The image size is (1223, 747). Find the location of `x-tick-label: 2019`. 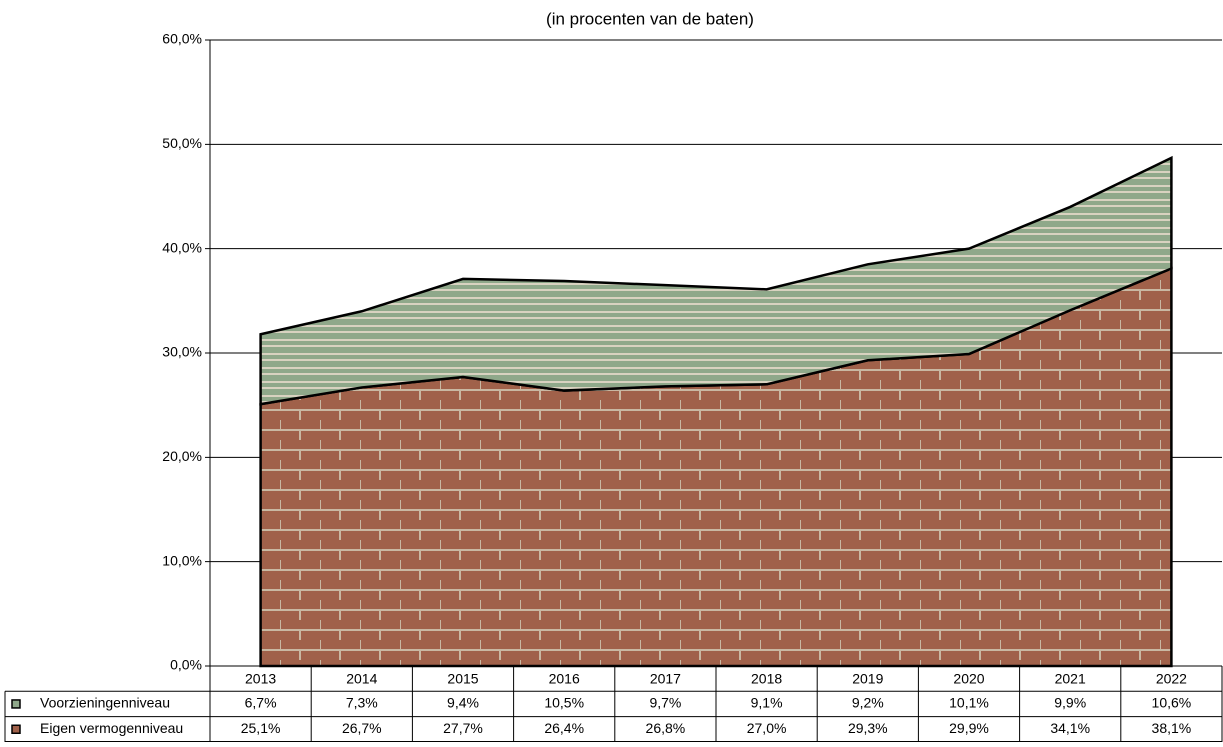

x-tick-label: 2019 is located at coordinates (867, 678).